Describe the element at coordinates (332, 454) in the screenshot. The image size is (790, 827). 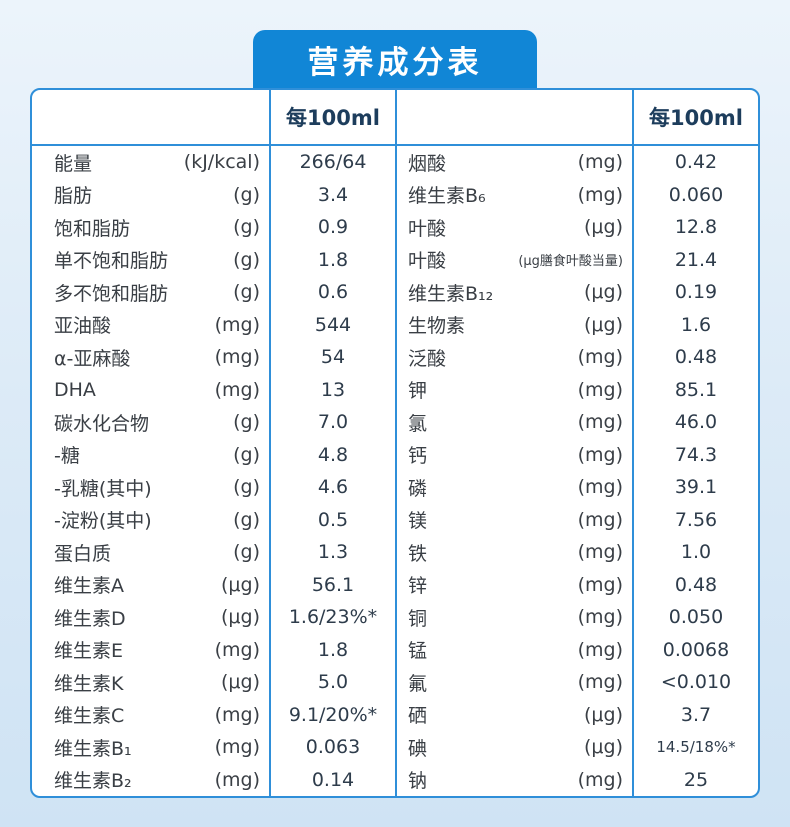
I see `nutrient-value: 4.8` at that location.